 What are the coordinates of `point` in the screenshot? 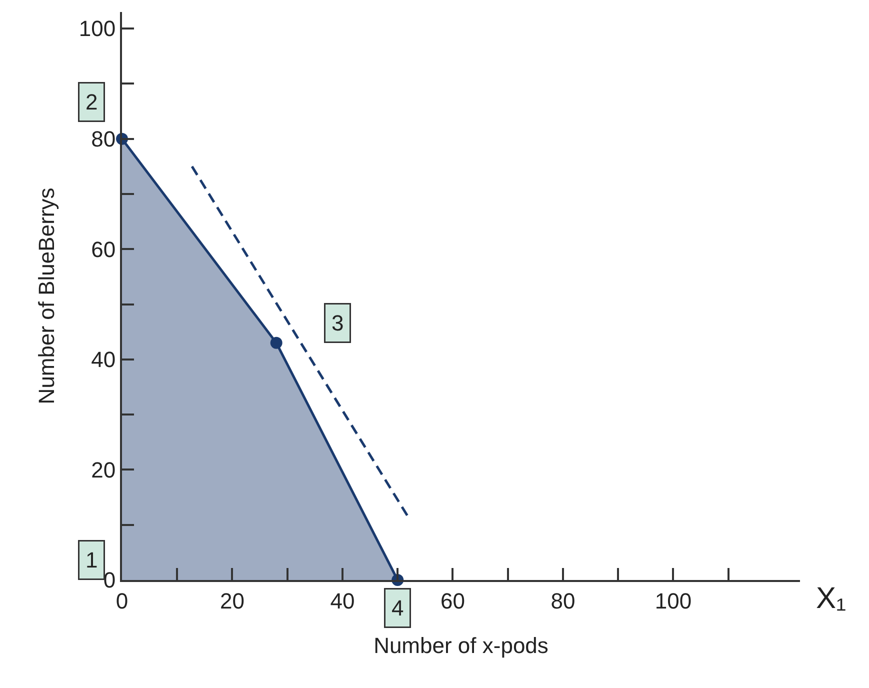 It's located at (276, 342).